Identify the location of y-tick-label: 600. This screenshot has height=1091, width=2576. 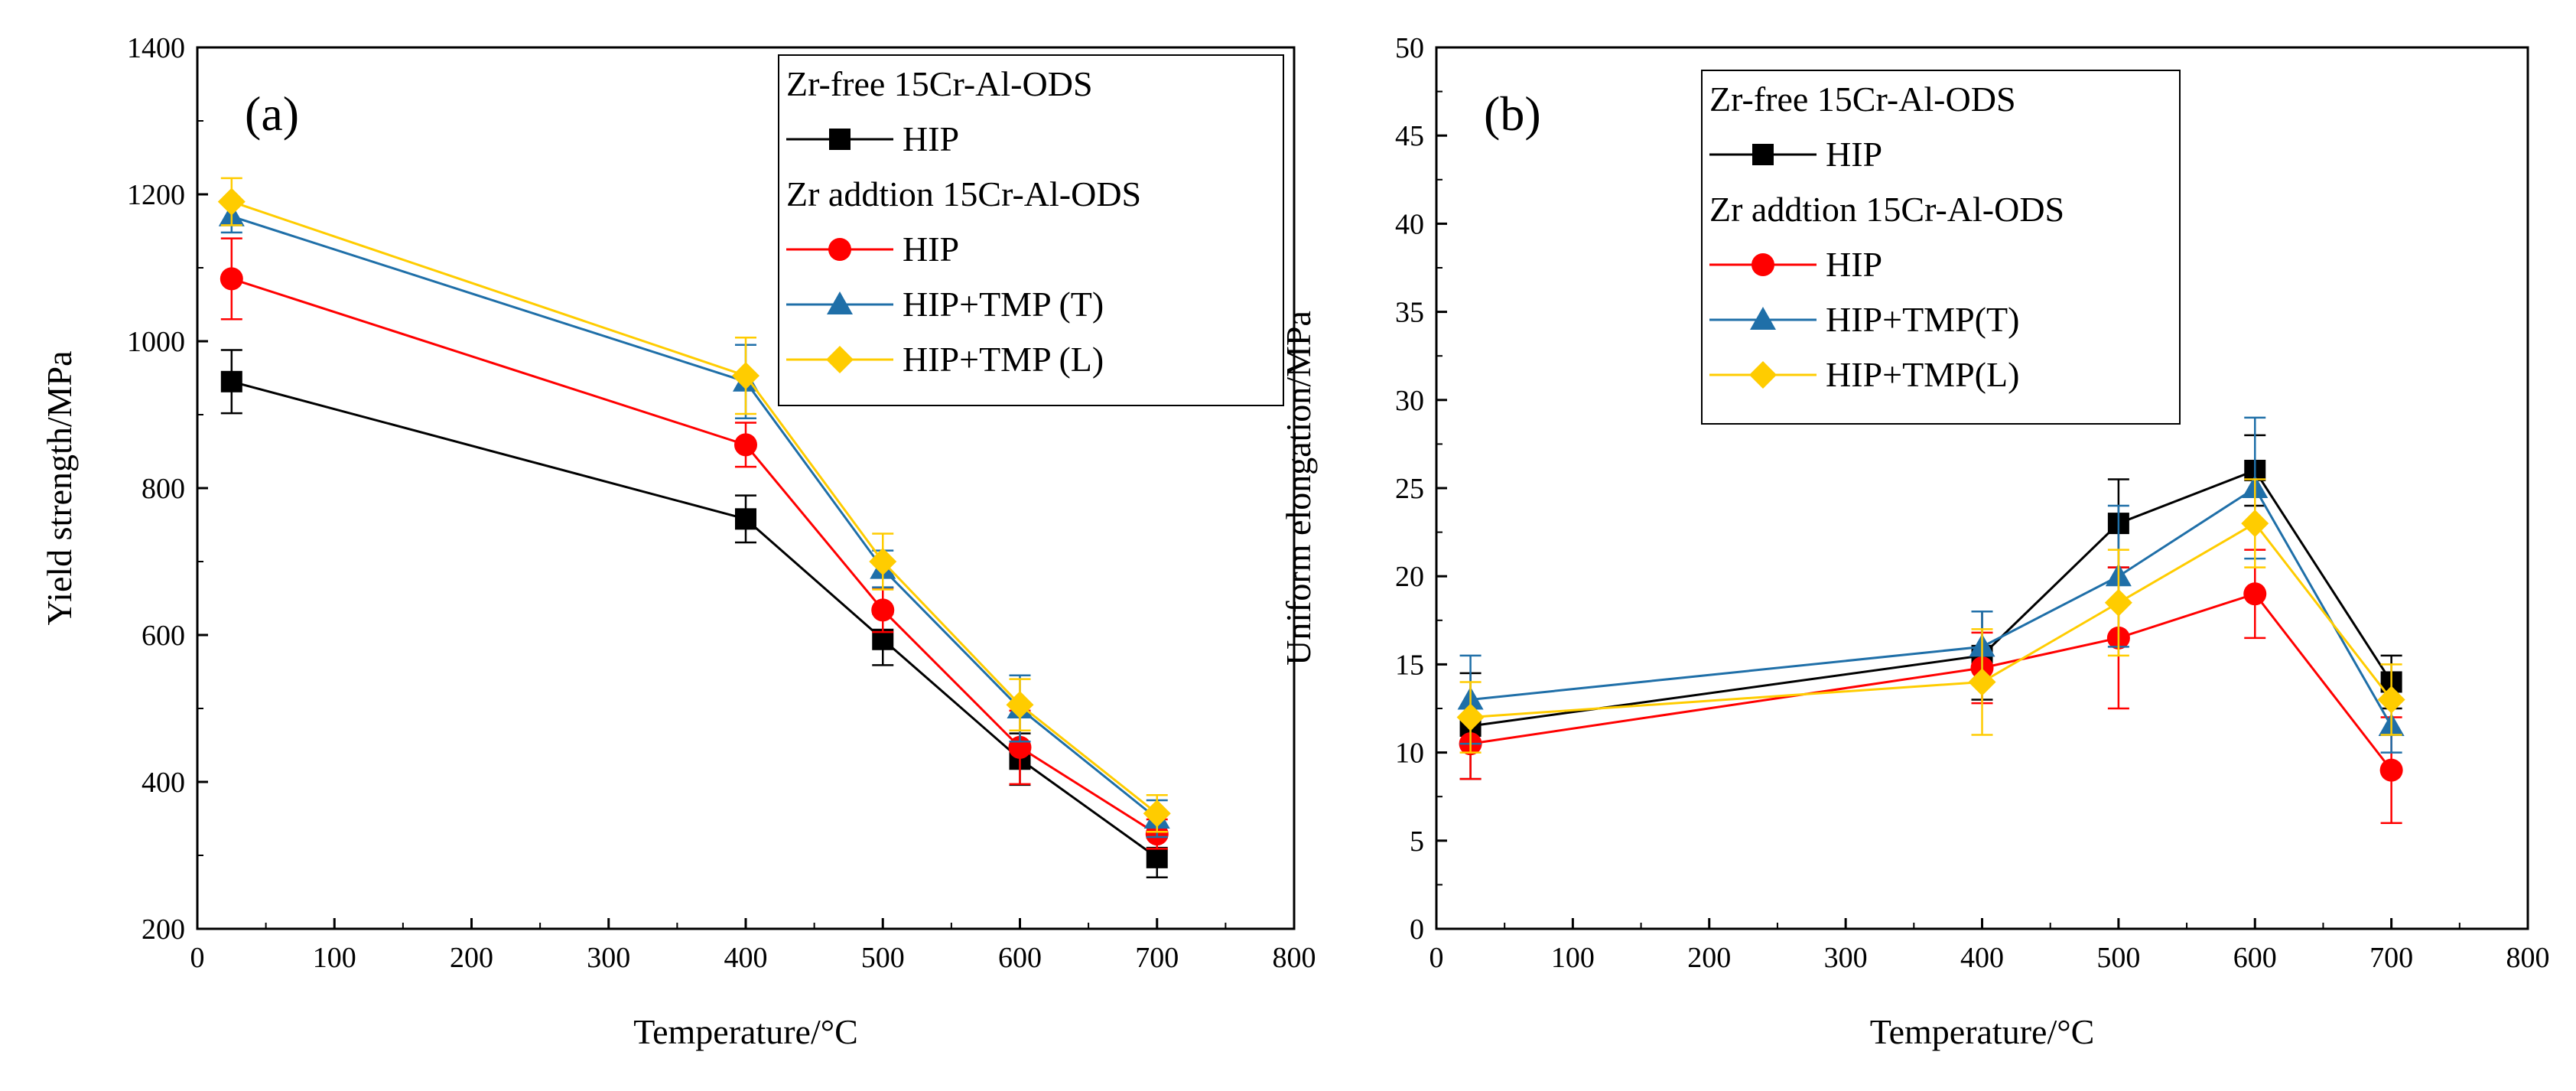
(163, 636).